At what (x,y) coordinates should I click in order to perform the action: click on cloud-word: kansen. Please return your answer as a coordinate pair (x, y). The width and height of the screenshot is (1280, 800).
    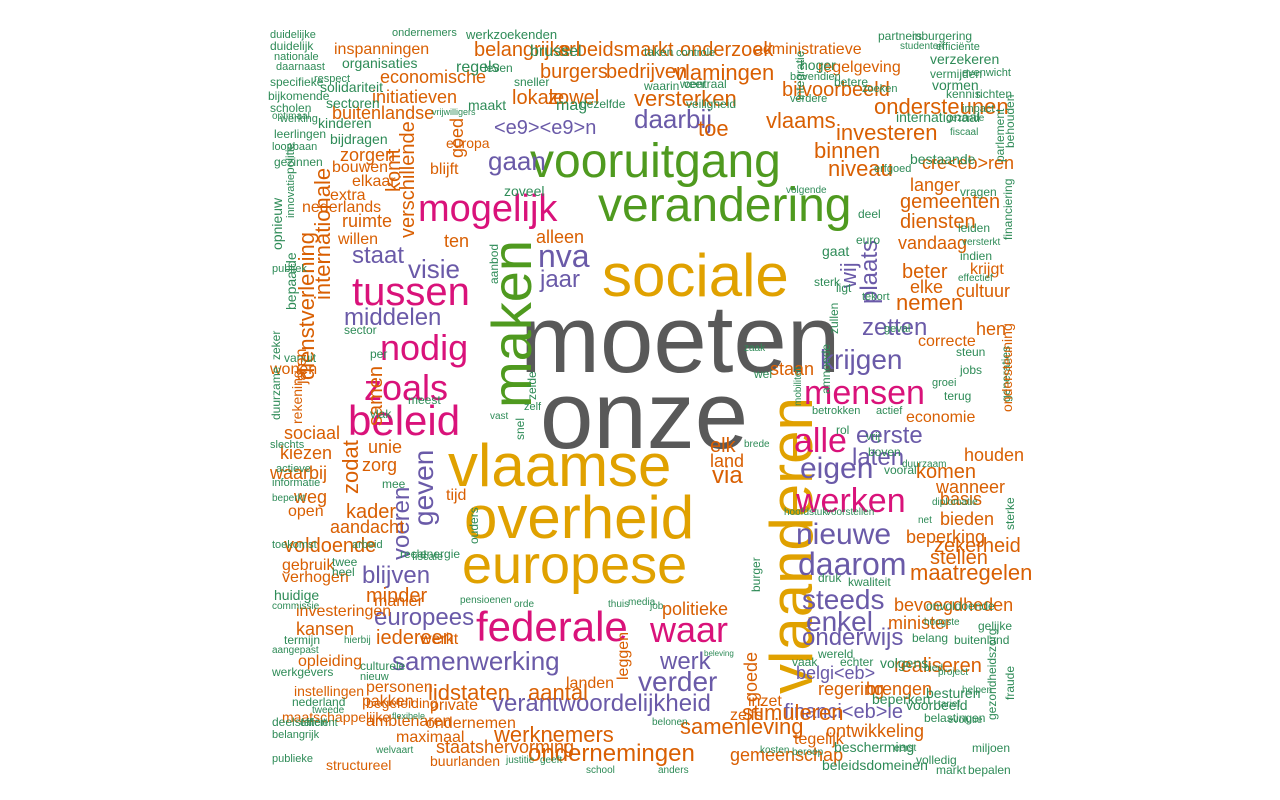
    Looking at the image, I should click on (325, 629).